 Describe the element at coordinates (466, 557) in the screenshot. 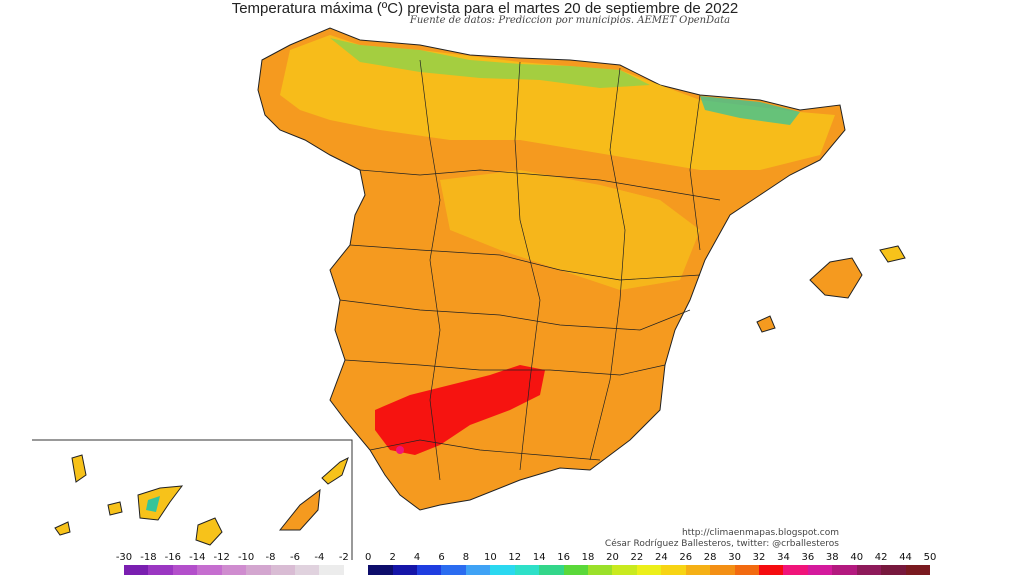

I see `legend-label: 8` at that location.